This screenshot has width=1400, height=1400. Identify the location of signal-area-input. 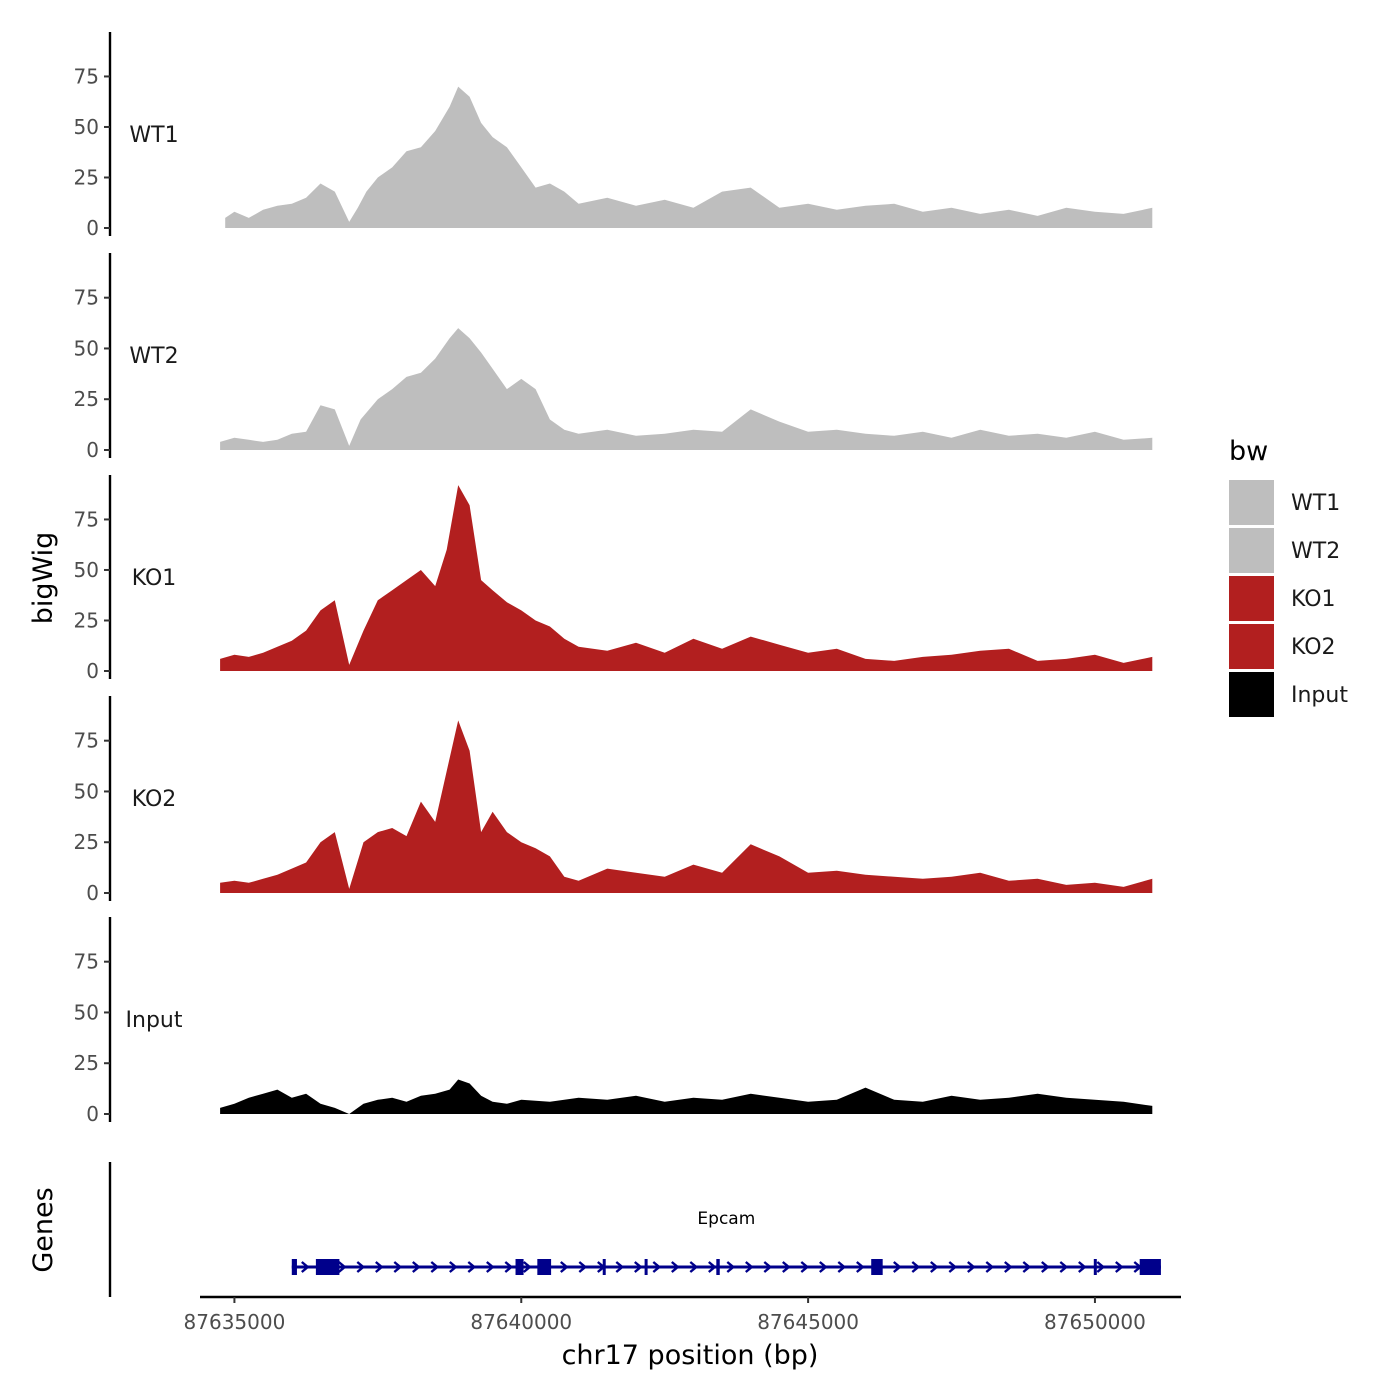
(686, 1096).